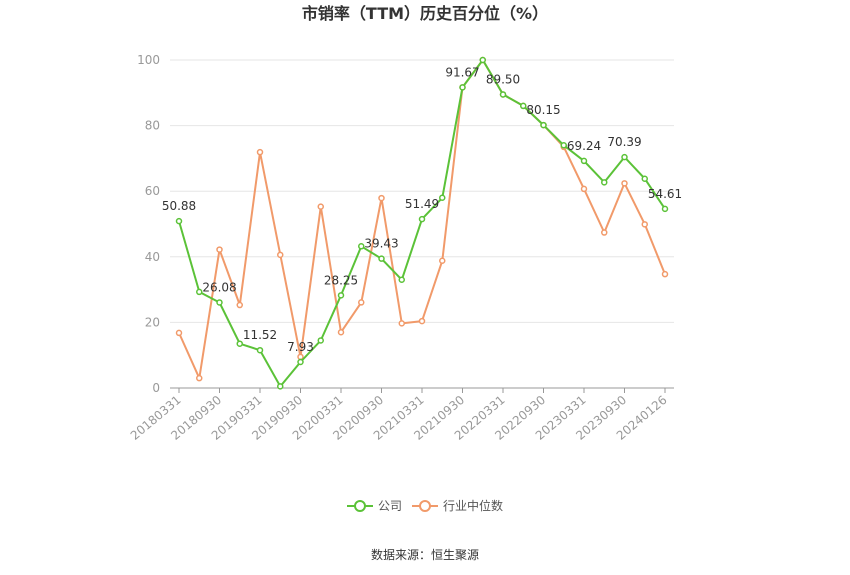 This screenshot has width=850, height=575. What do you see at coordinates (665, 194) in the screenshot?
I see `data-label: 54.61` at bounding box center [665, 194].